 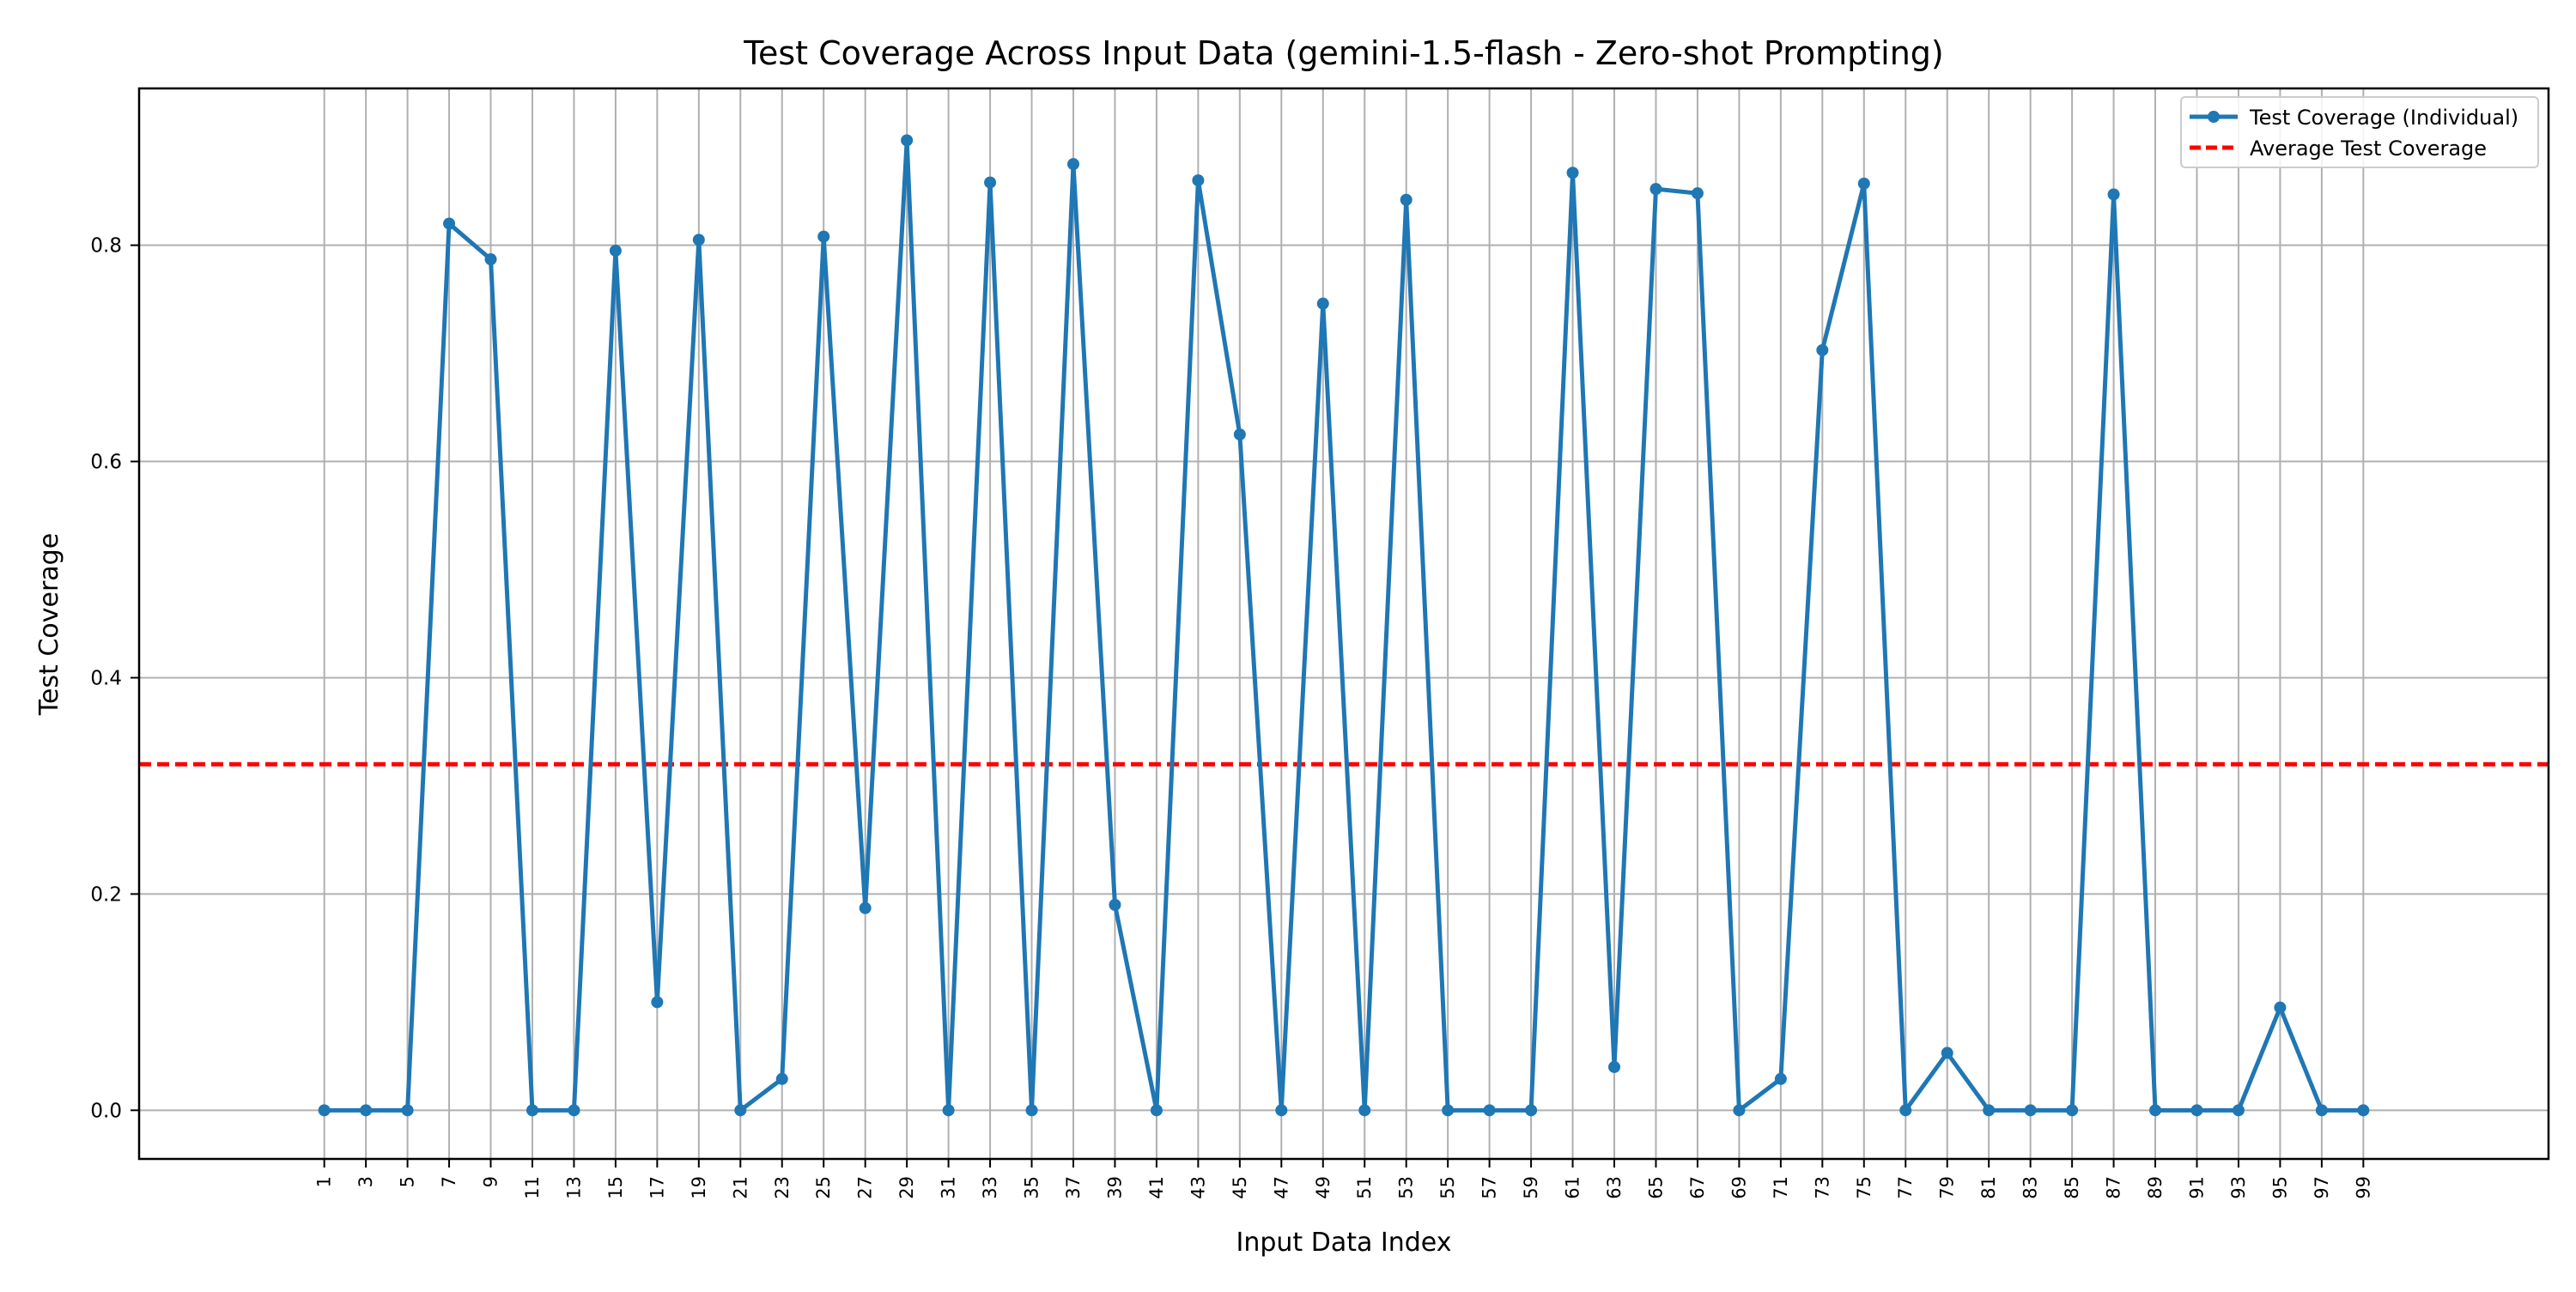 I want to click on x-tick-label: 79, so click(x=1947, y=1187).